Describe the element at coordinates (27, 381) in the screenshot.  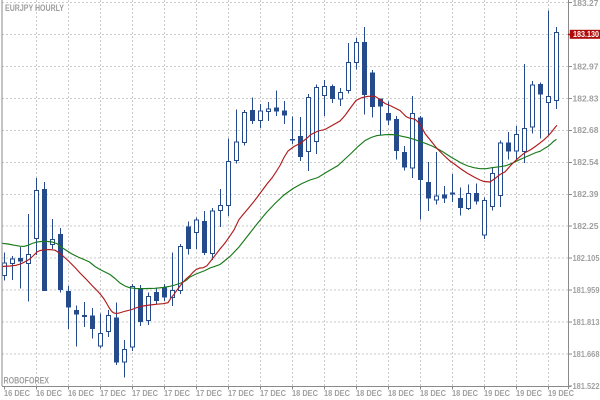
I see `svg-text: ROBOFOREX` at that location.